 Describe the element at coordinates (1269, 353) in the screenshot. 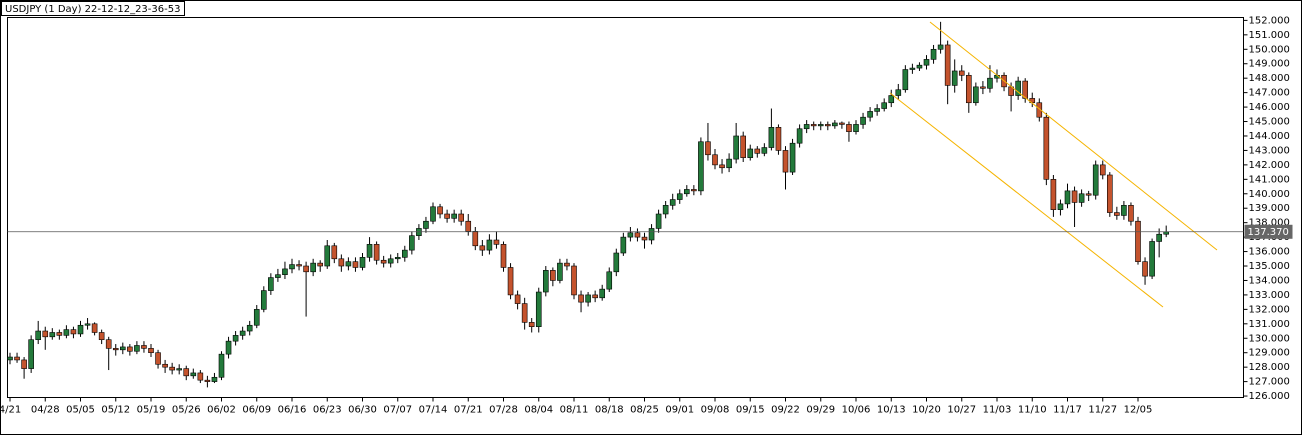

I see `y-tick-label: 129.000` at that location.